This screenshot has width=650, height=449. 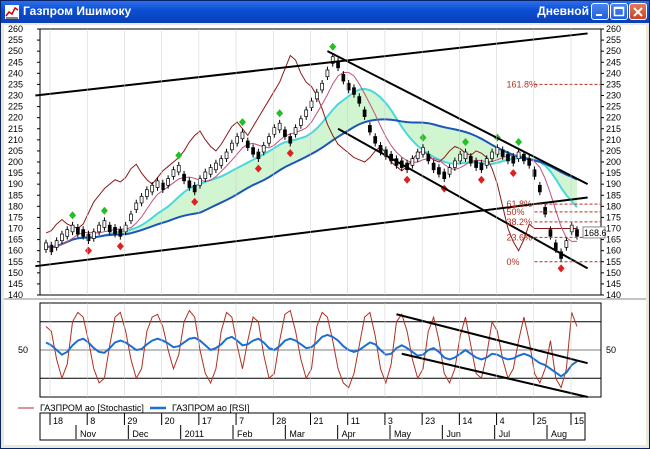 What do you see at coordinates (638, 11) in the screenshot?
I see `close-button` at bounding box center [638, 11].